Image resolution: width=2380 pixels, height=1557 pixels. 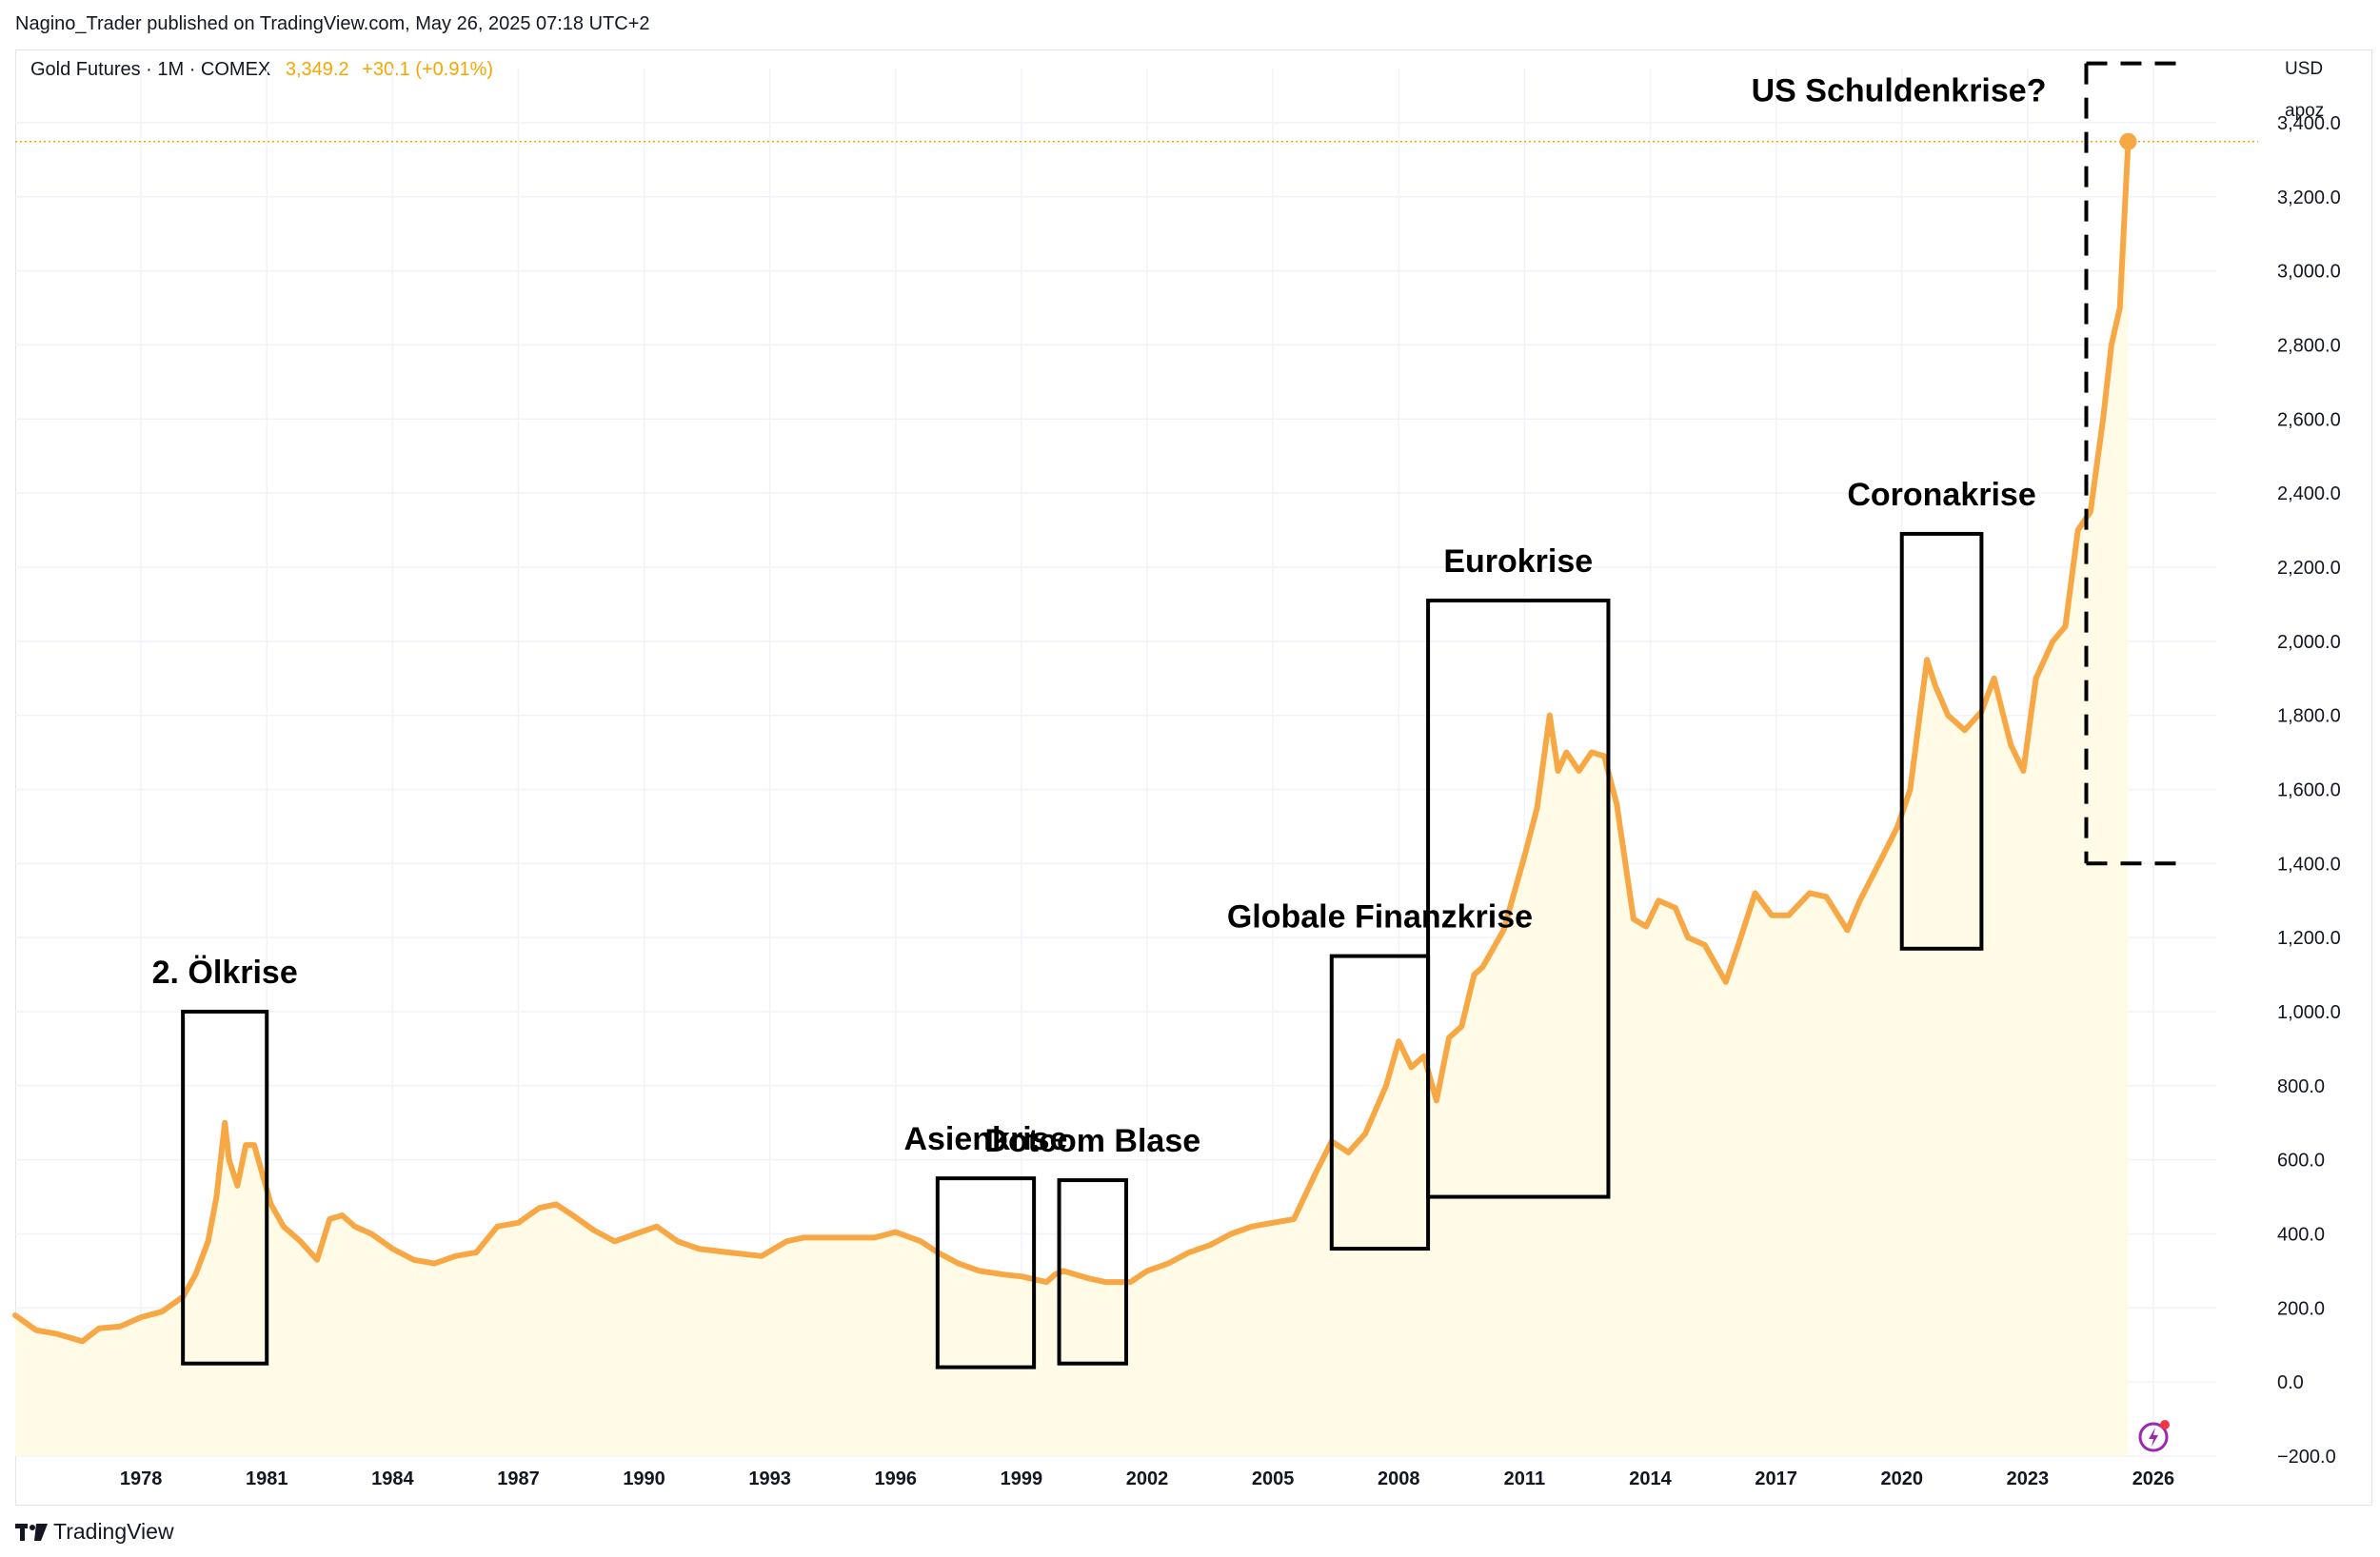 I want to click on annotation-label: Eurokrise, so click(x=1518, y=561).